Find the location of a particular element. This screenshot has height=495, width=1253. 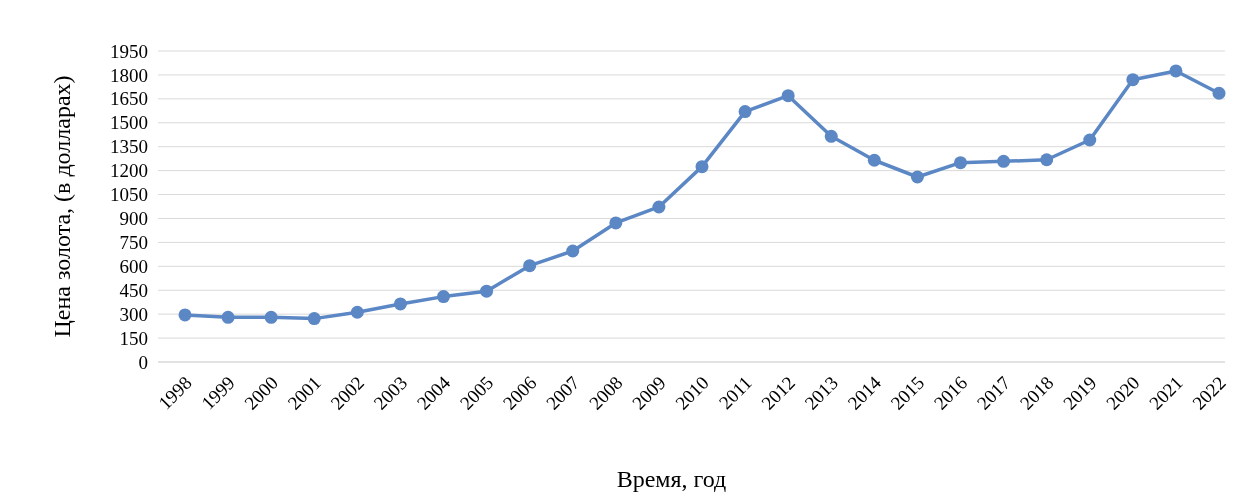

y-tick-label: 1950 is located at coordinates (129, 51).